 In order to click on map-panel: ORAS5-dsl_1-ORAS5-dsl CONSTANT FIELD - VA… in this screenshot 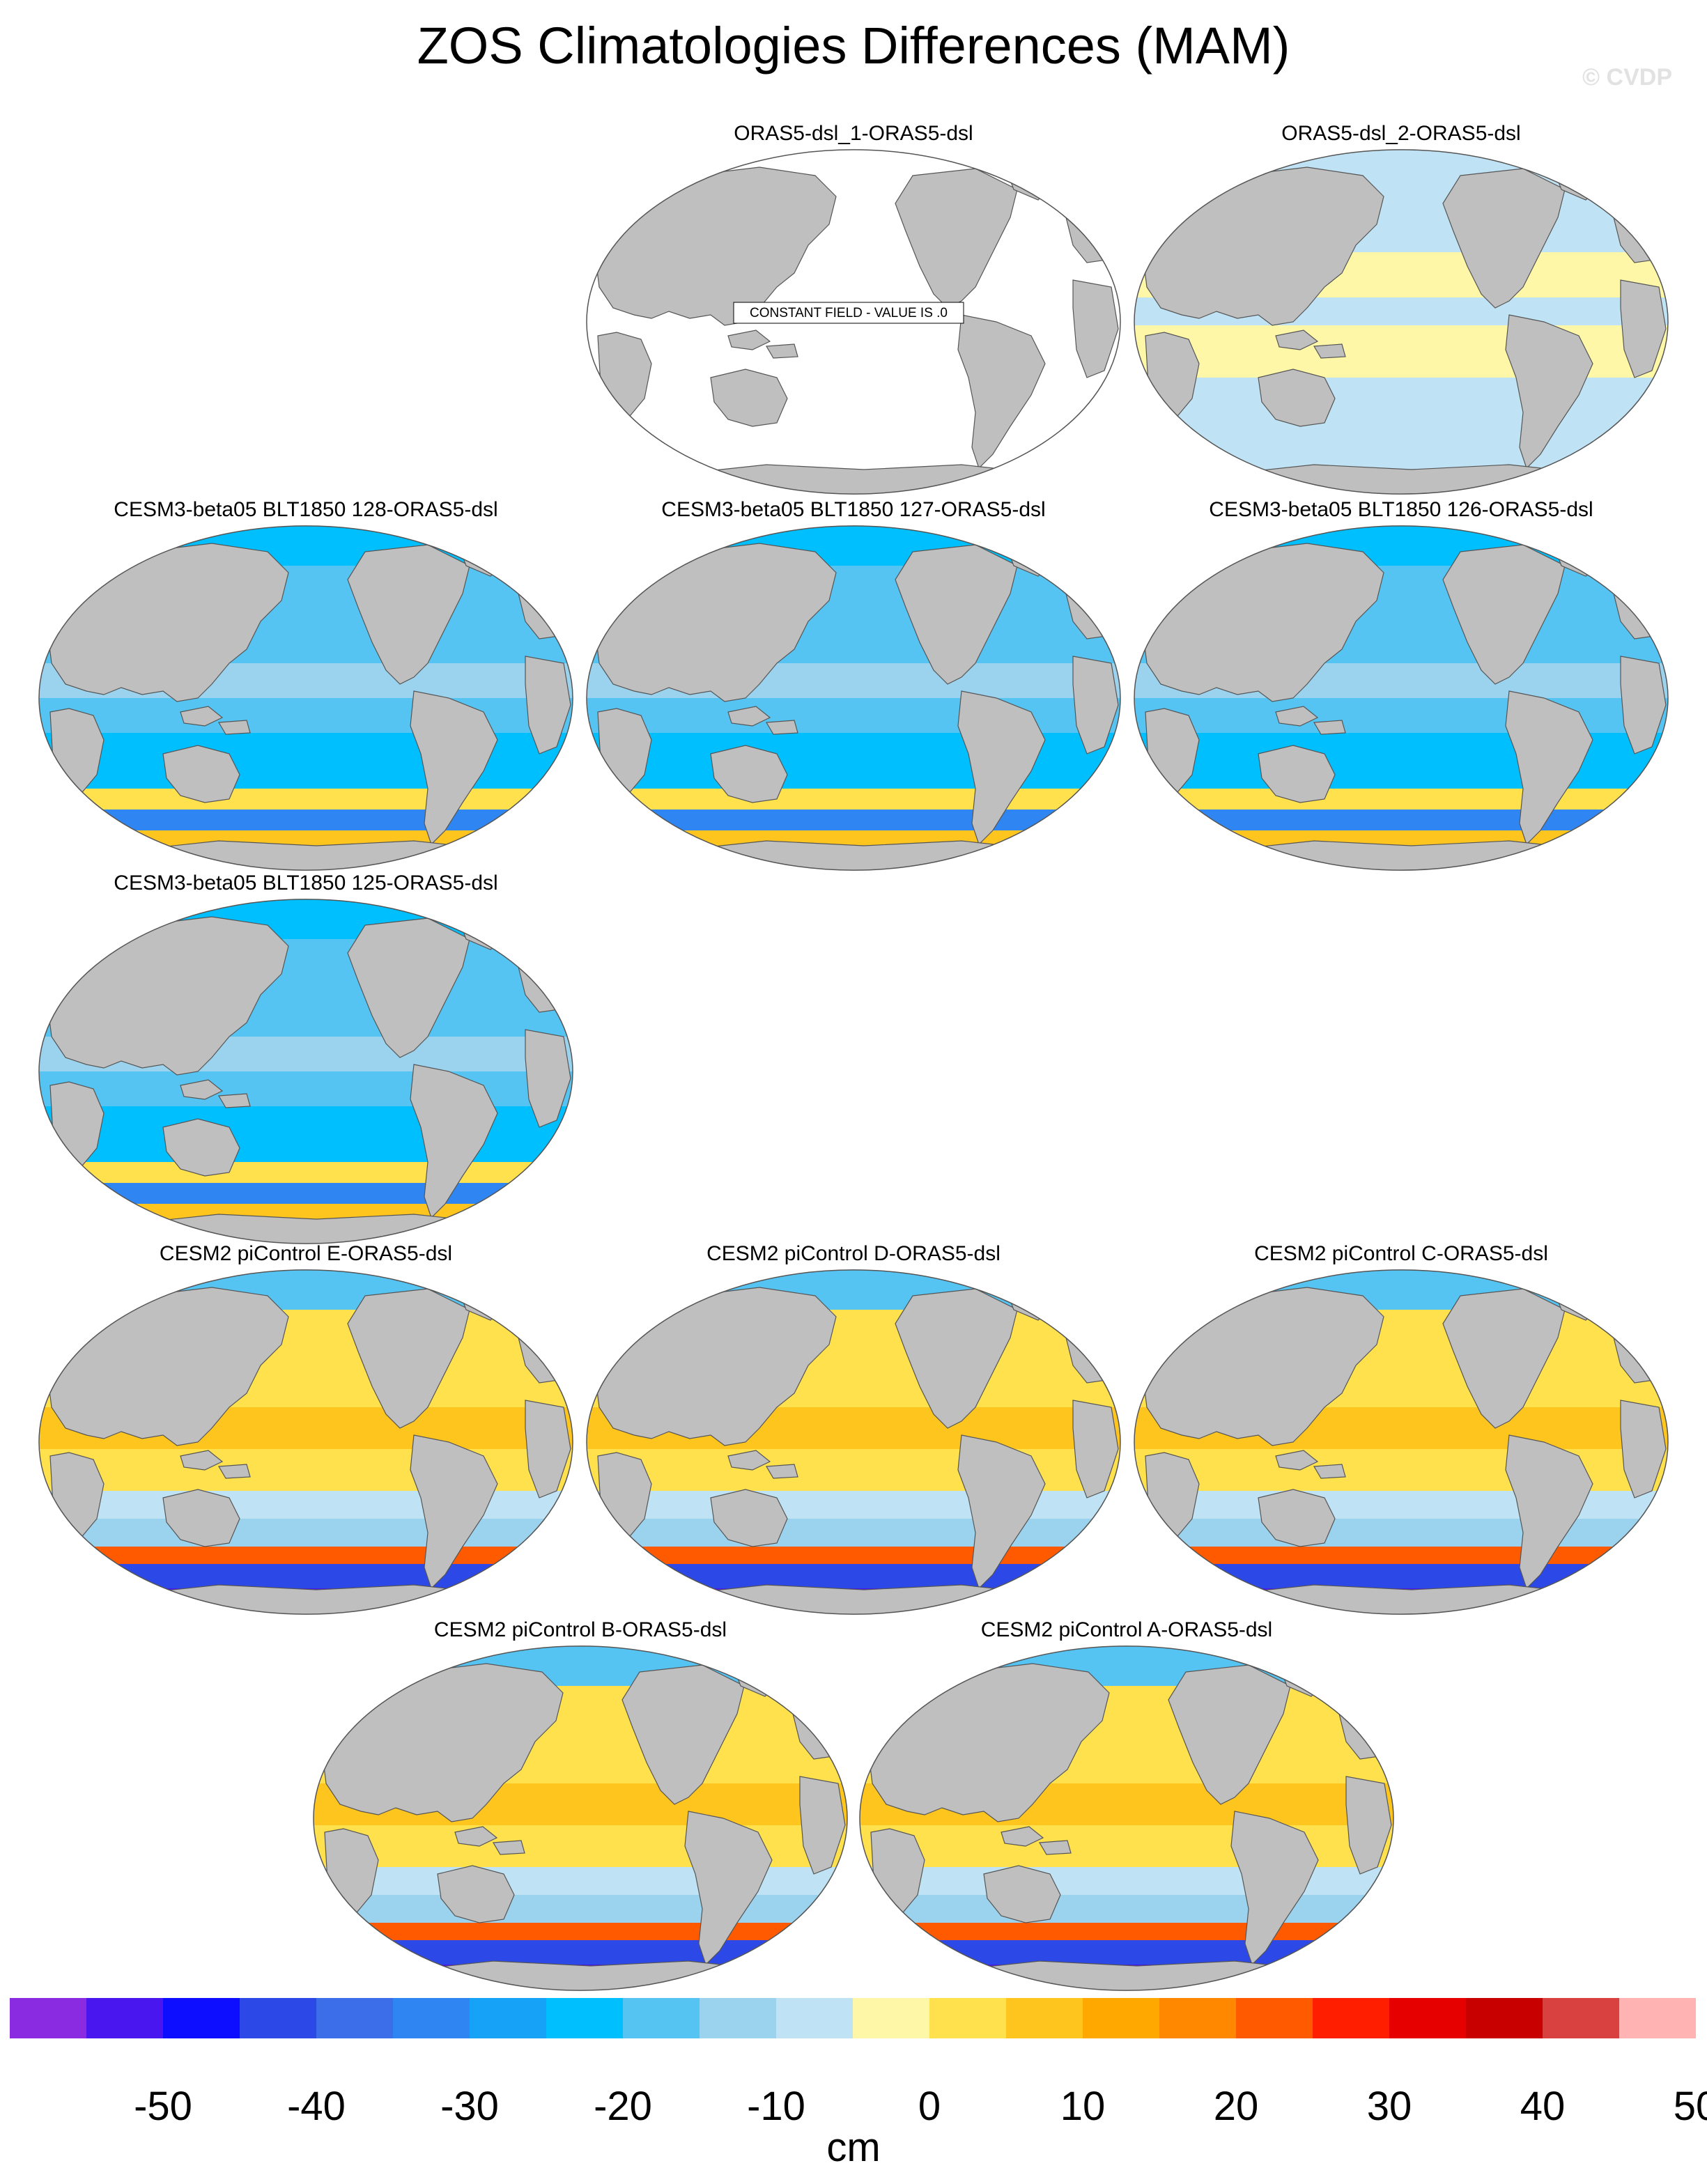, I will do `click(853, 308)`.